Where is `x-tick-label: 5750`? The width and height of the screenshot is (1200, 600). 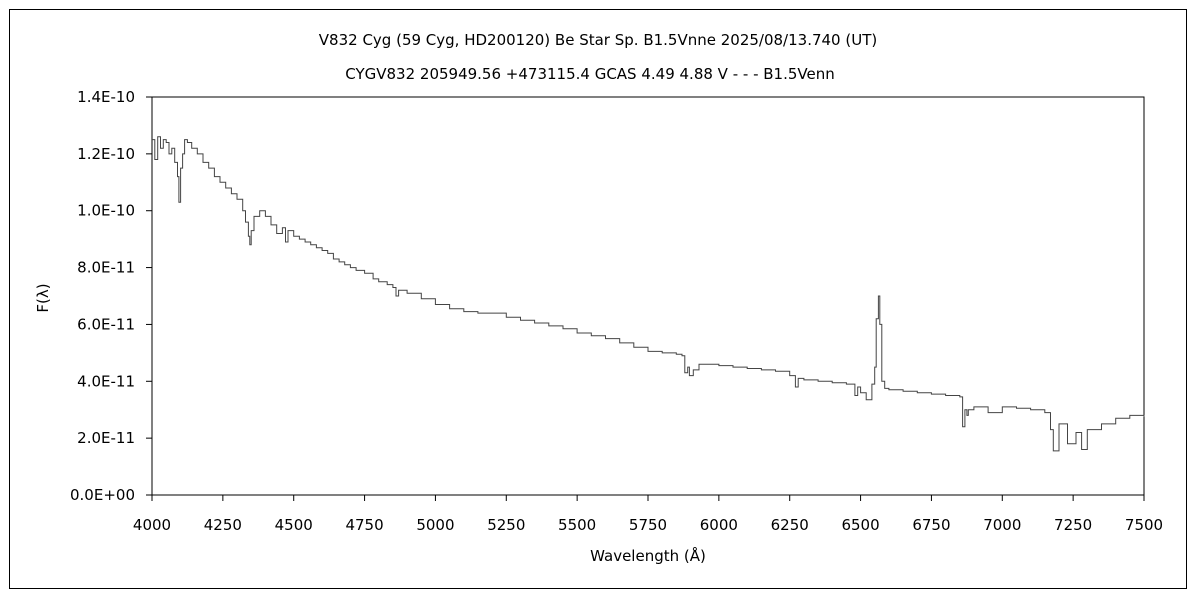 x-tick-label: 5750 is located at coordinates (648, 525).